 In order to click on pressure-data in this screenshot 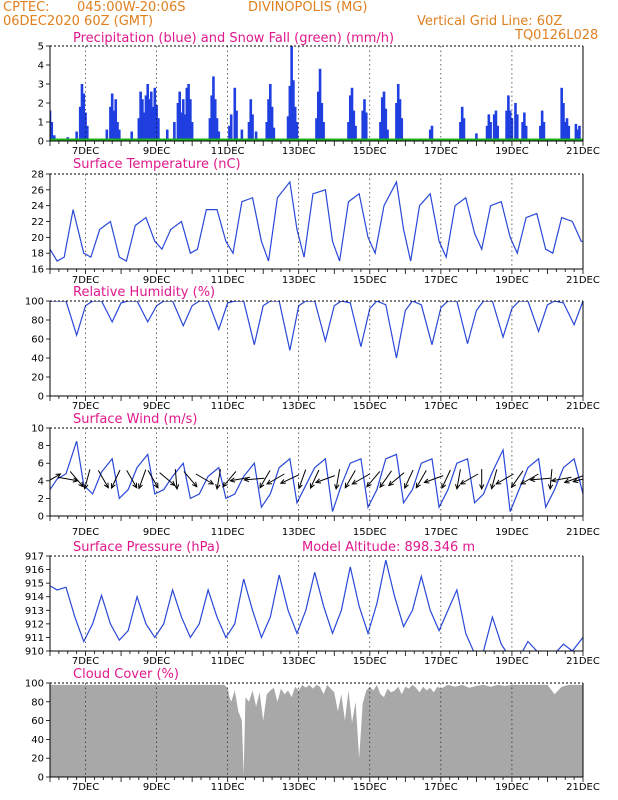, I will do `click(316, 605)`.